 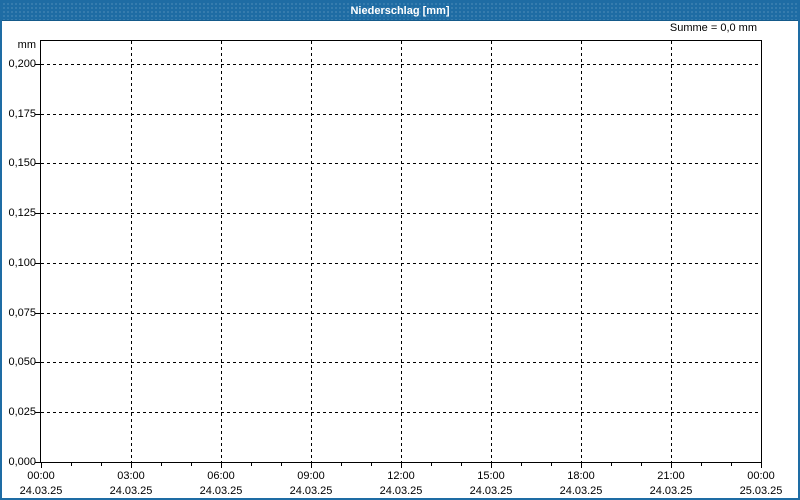 I want to click on y-axis-tick-label: 0,025, so click(x=22, y=412).